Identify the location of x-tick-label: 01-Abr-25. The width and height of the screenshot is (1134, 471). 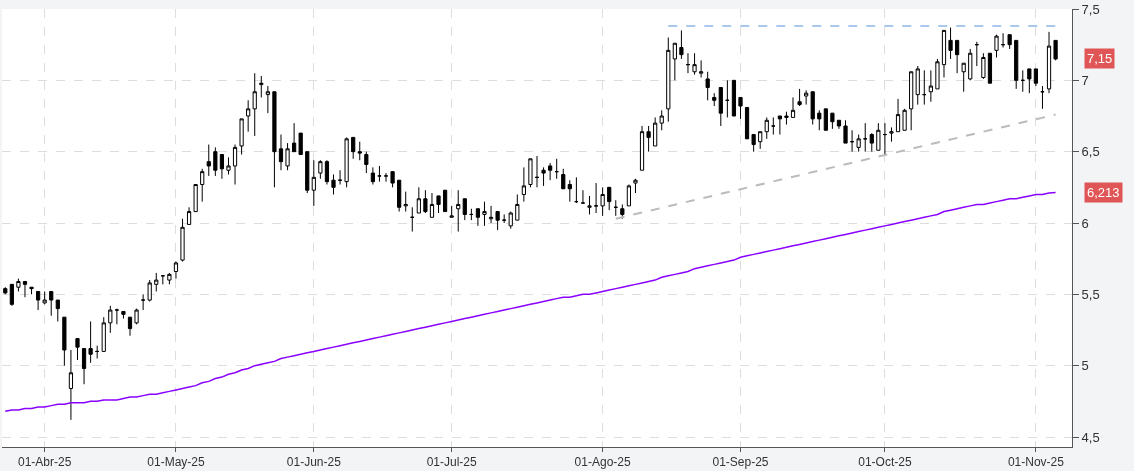
(44, 462).